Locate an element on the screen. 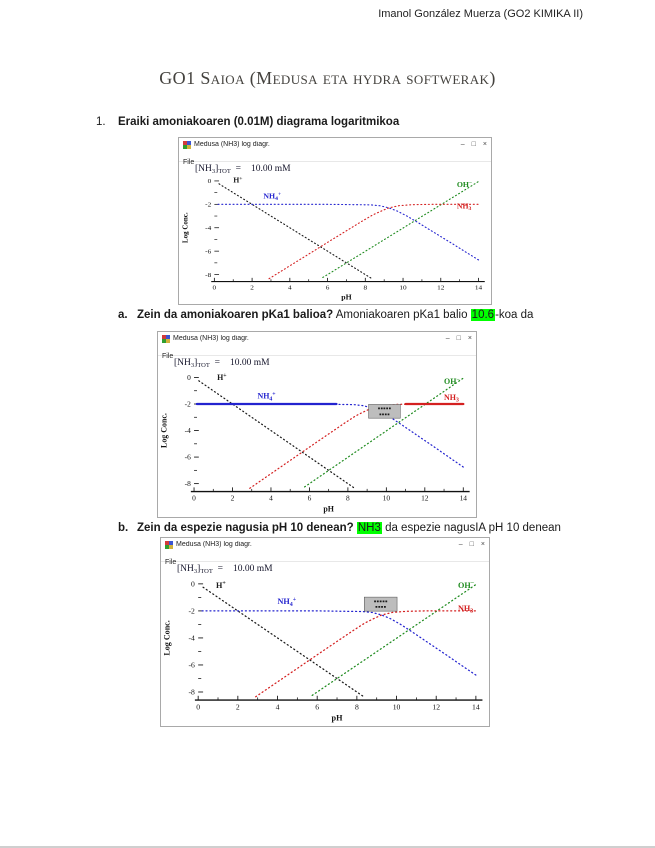 This screenshot has width=655, height=848. x-tick-label: 0 is located at coordinates (194, 498).